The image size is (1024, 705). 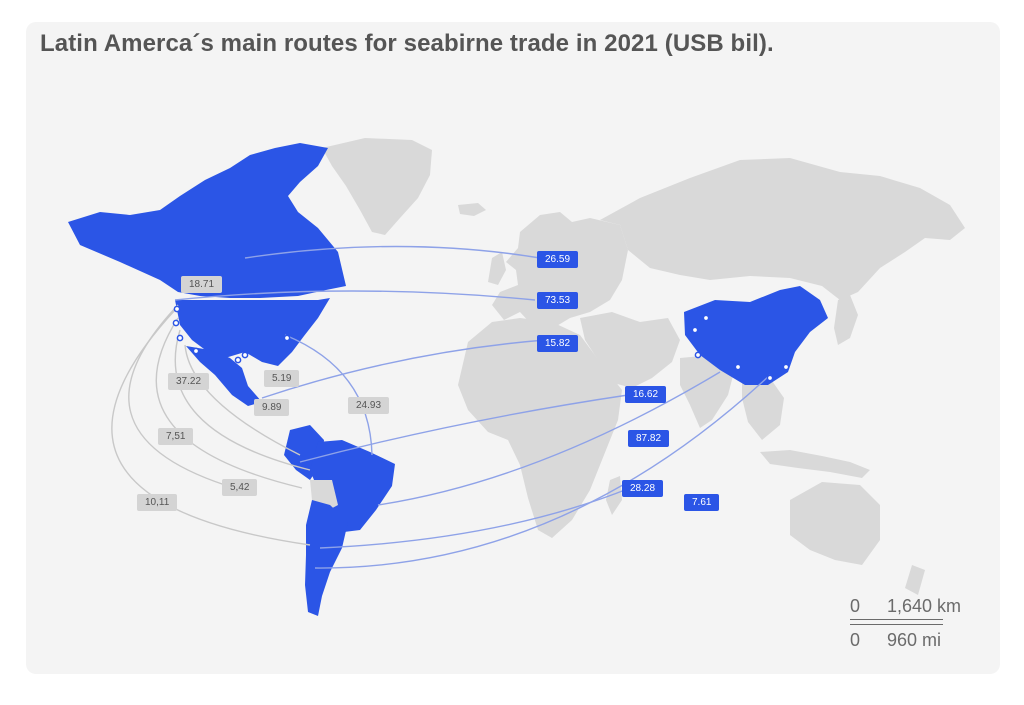 I want to click on route-label: 9.89, so click(x=272, y=407).